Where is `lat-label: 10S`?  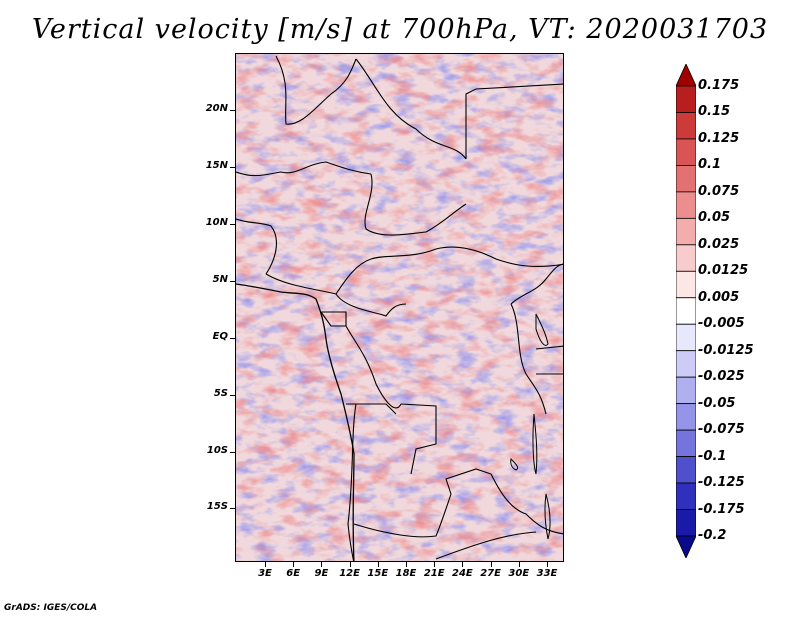 lat-label: 10S is located at coordinates (217, 450).